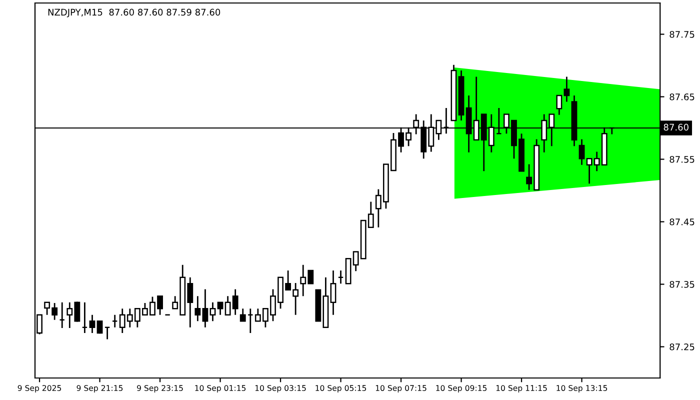  I want to click on y-tick-label: 87.25, so click(682, 346).